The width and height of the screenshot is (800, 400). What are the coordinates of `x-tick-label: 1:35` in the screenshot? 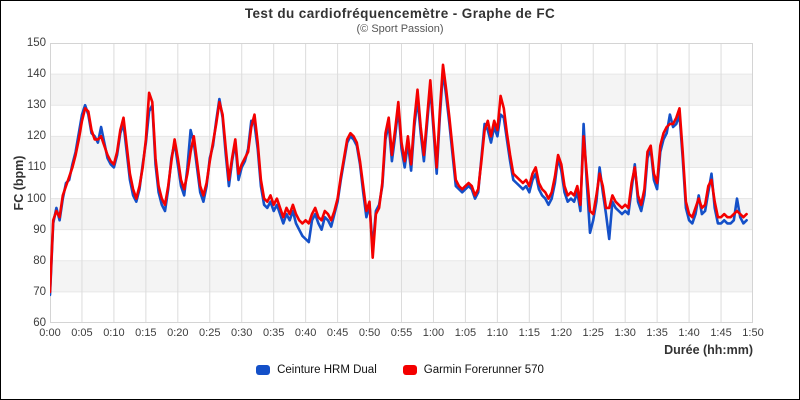 It's located at (657, 333).